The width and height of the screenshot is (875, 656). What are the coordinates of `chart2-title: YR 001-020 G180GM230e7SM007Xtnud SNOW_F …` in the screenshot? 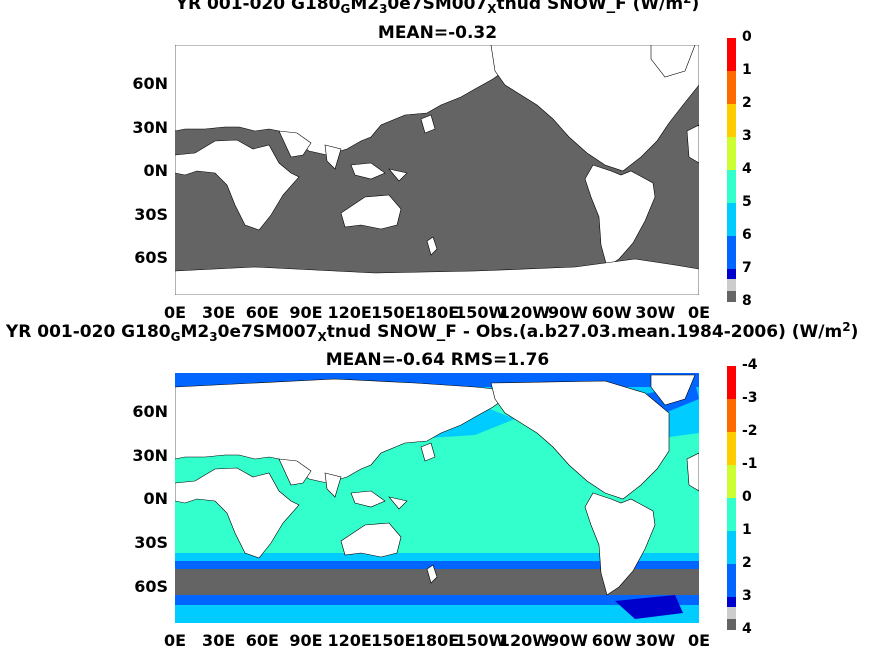 It's located at (432, 332).